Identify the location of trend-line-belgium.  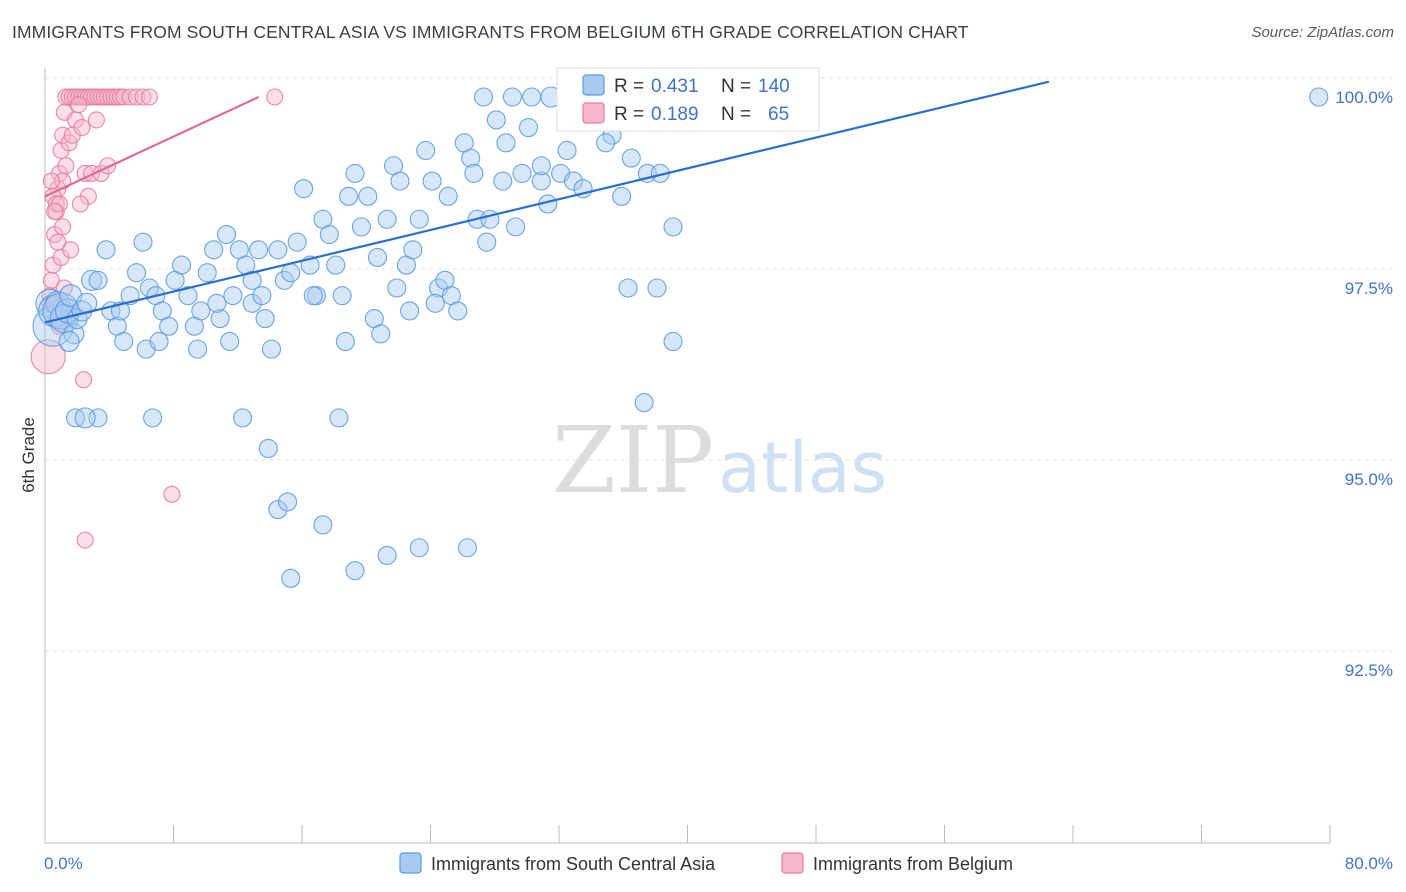
(152, 147).